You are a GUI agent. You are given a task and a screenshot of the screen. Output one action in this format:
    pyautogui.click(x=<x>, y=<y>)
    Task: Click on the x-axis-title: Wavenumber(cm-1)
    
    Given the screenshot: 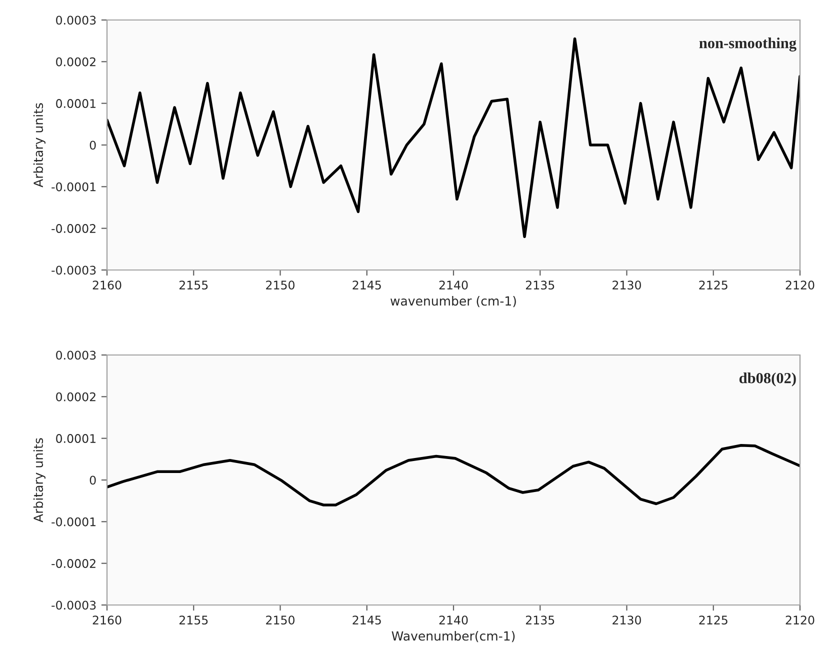 What is the action you would take?
    pyautogui.click(x=453, y=636)
    